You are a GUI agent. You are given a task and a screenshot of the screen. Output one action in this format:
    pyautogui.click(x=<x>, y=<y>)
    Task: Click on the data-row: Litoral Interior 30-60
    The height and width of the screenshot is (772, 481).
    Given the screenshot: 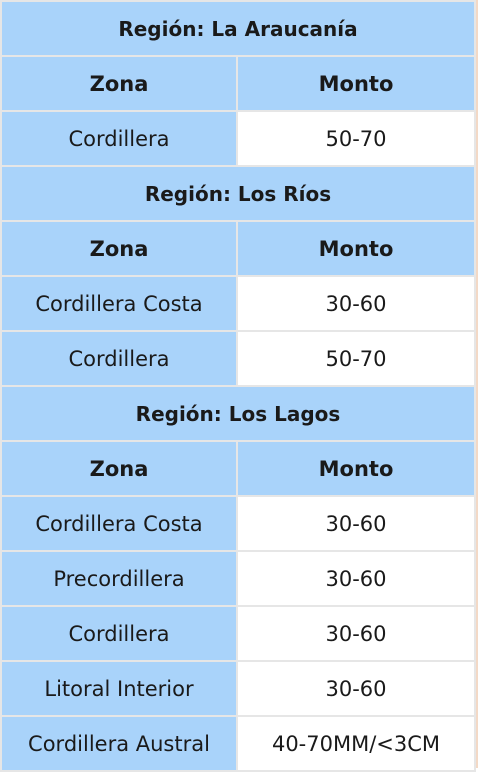 What is the action you would take?
    pyautogui.click(x=238, y=688)
    